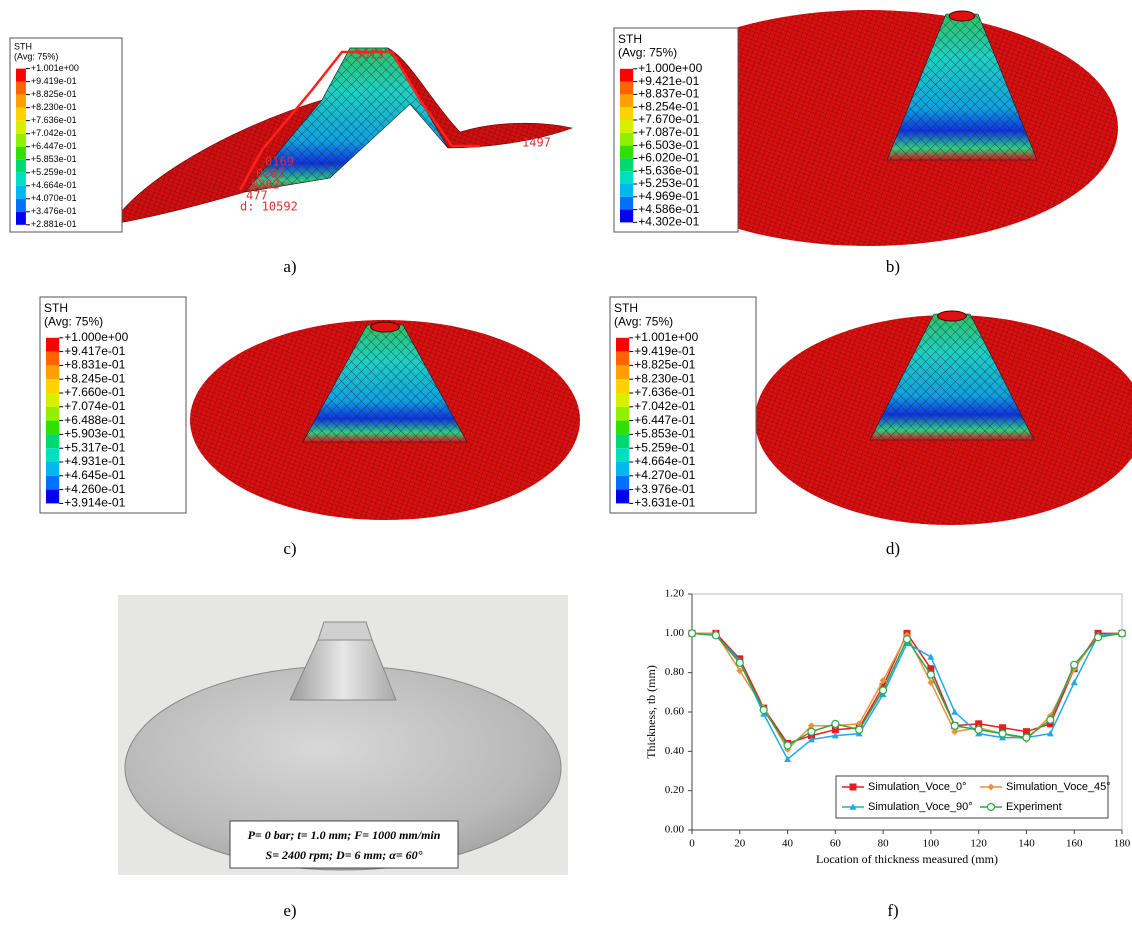 The width and height of the screenshot is (1132, 926). I want to click on legend-value: +3.914e-01, so click(94, 503).